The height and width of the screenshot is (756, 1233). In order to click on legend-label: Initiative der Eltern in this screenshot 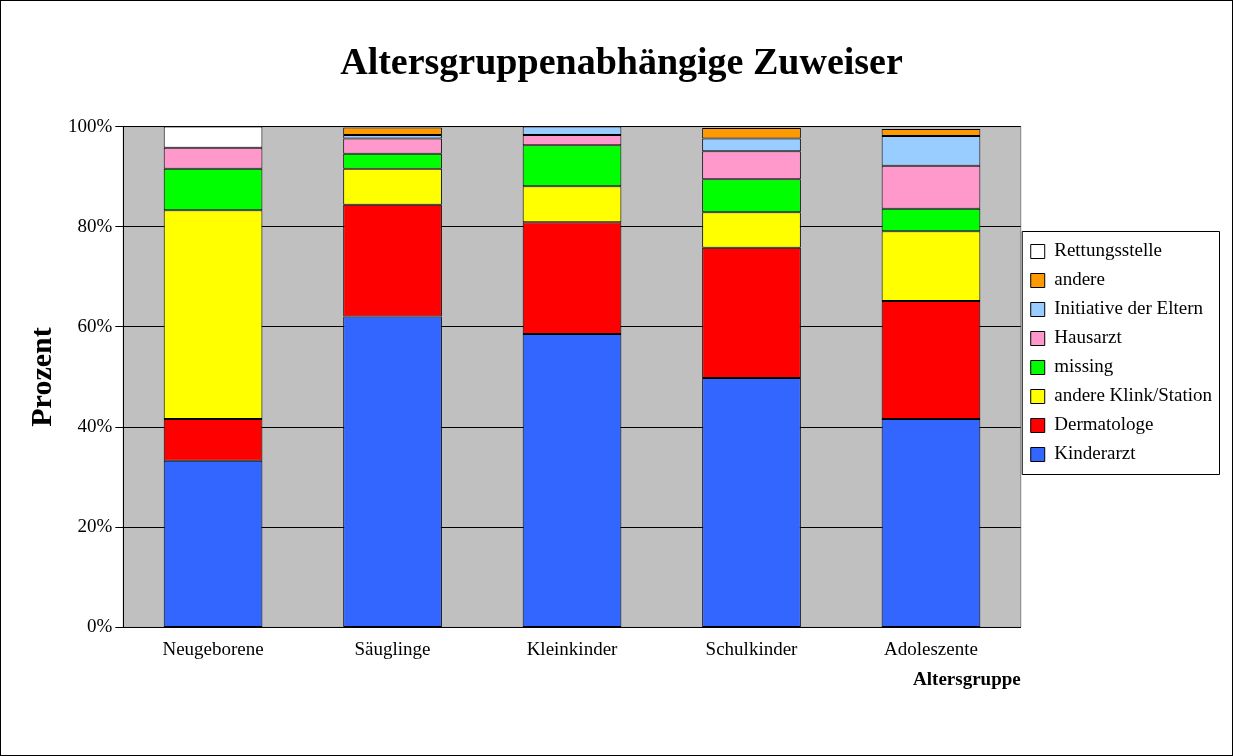, I will do `click(1129, 308)`.